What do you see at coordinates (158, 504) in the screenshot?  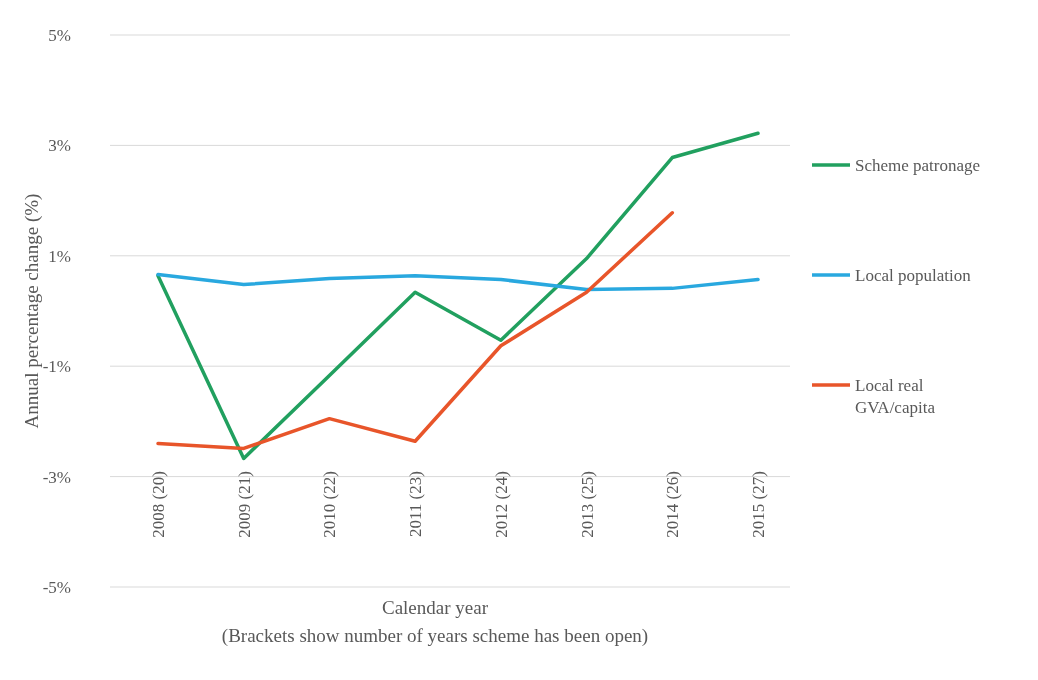 I see `x-tick-label: 2008 (20)` at bounding box center [158, 504].